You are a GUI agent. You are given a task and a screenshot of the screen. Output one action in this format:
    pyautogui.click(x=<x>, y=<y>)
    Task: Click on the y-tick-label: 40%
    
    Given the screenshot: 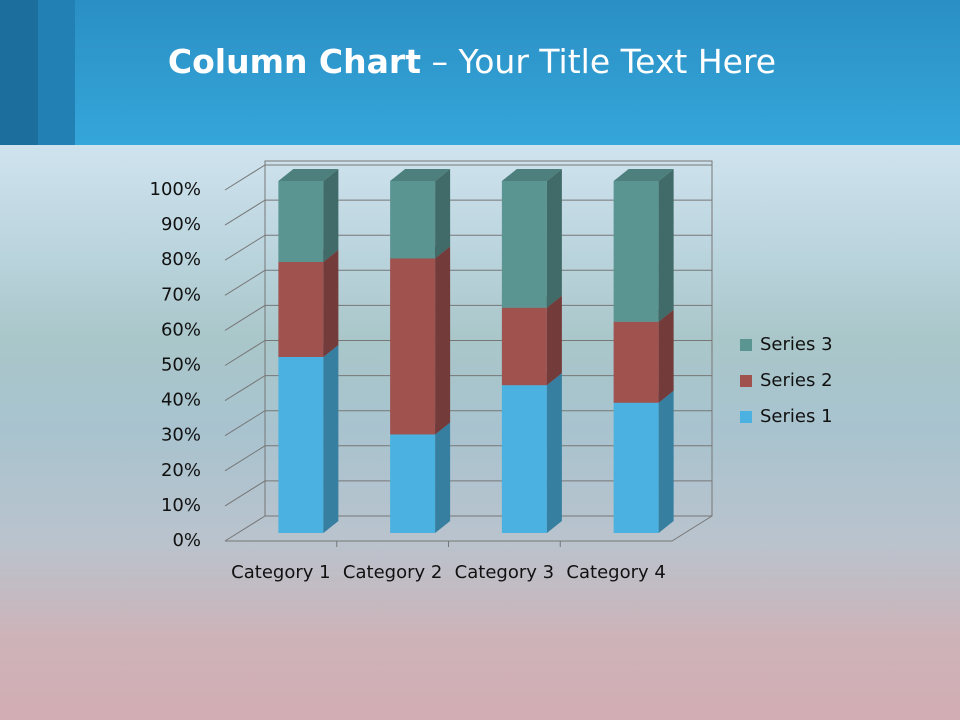 What is the action you would take?
    pyautogui.click(x=181, y=400)
    